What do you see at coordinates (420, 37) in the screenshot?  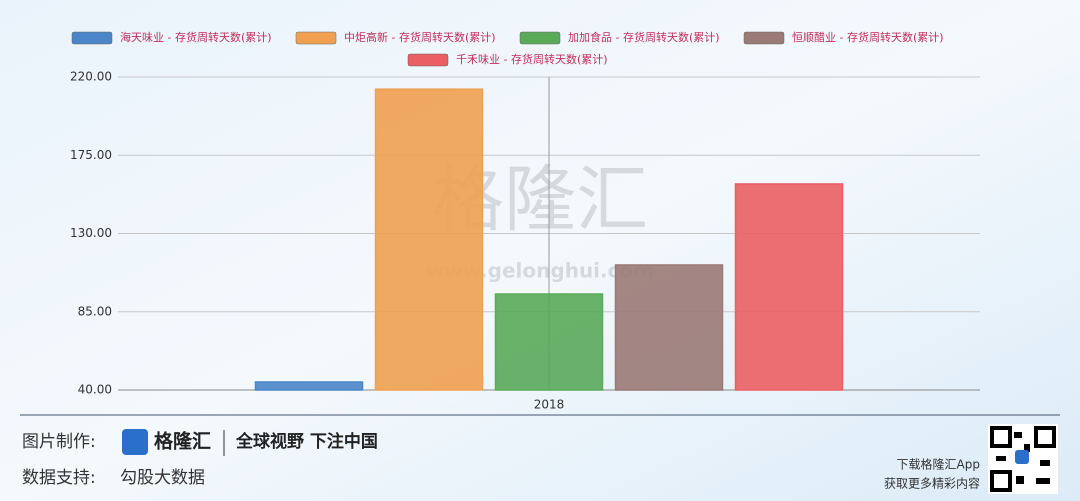 I see `legend-label: 中炬高新 - 存货周转天数(累计)` at bounding box center [420, 37].